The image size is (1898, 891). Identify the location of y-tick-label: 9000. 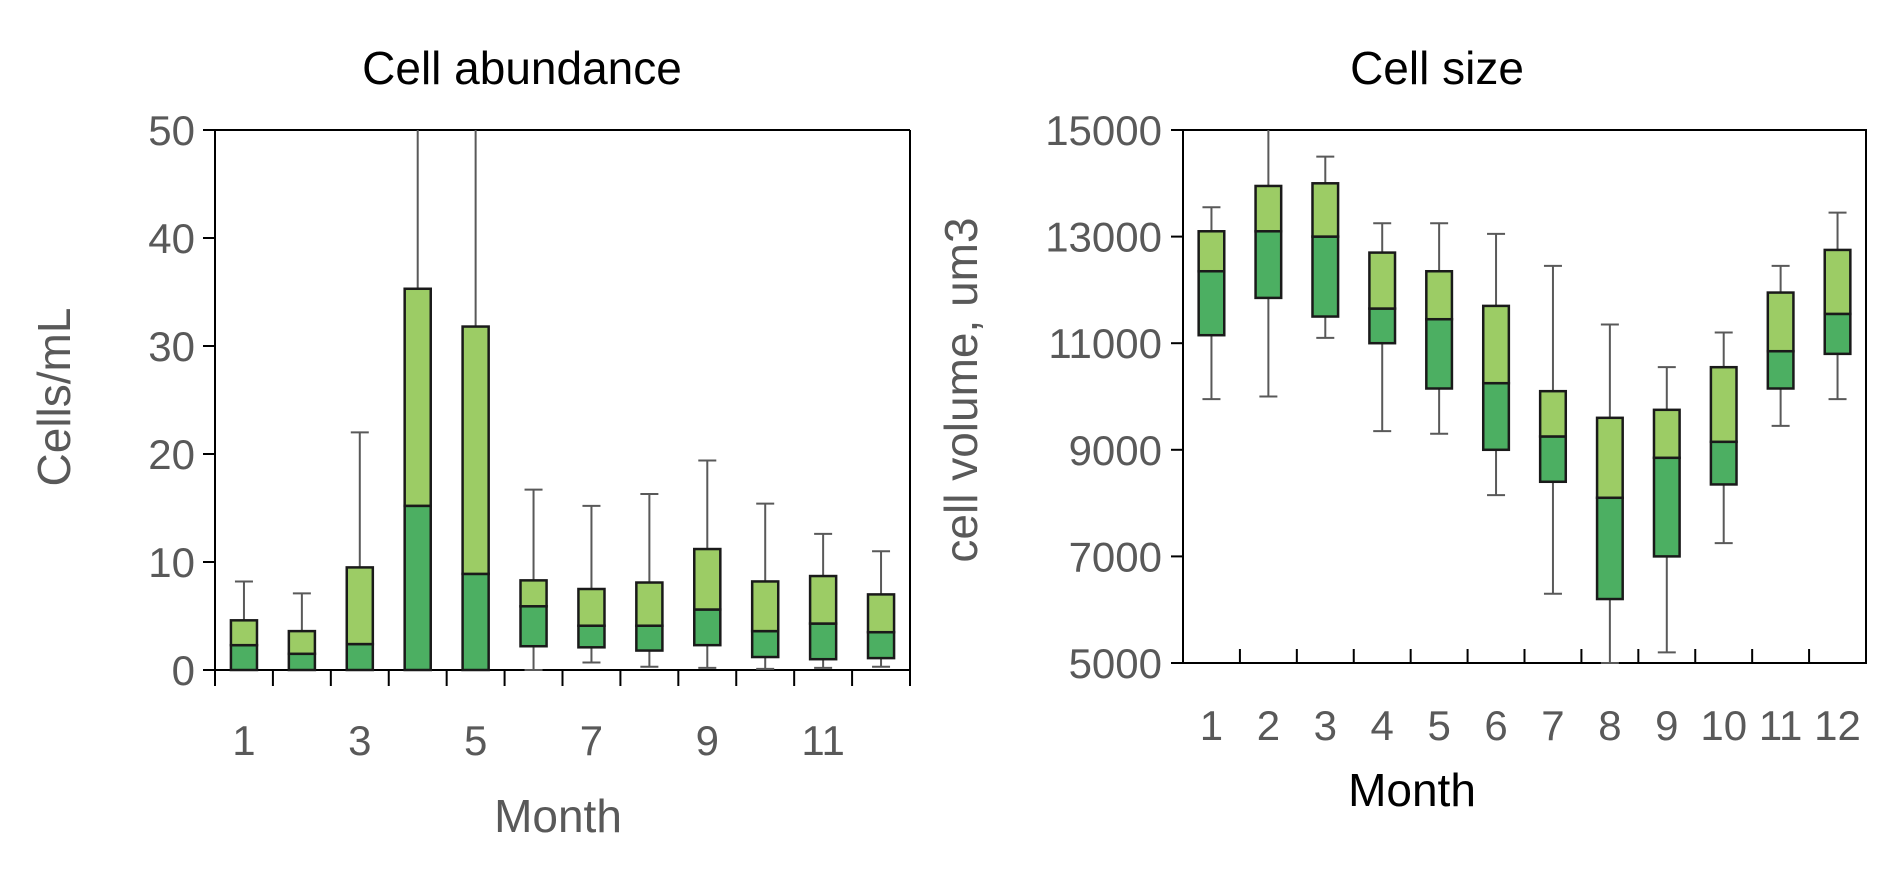
(1115, 450).